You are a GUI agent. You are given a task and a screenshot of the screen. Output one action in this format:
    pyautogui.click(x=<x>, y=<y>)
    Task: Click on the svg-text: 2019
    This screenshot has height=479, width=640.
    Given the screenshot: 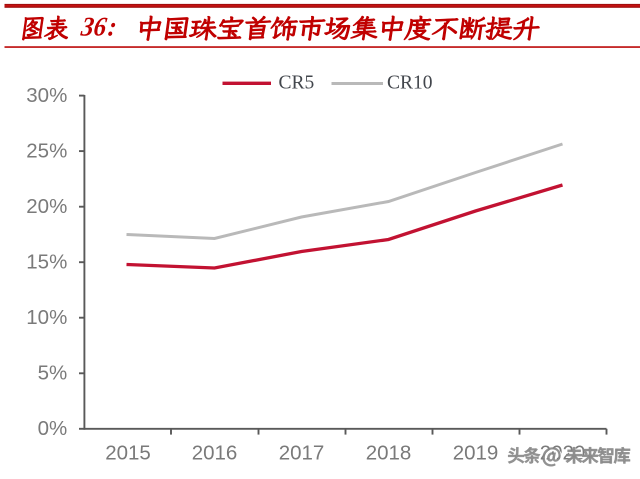 What is the action you would take?
    pyautogui.click(x=476, y=452)
    